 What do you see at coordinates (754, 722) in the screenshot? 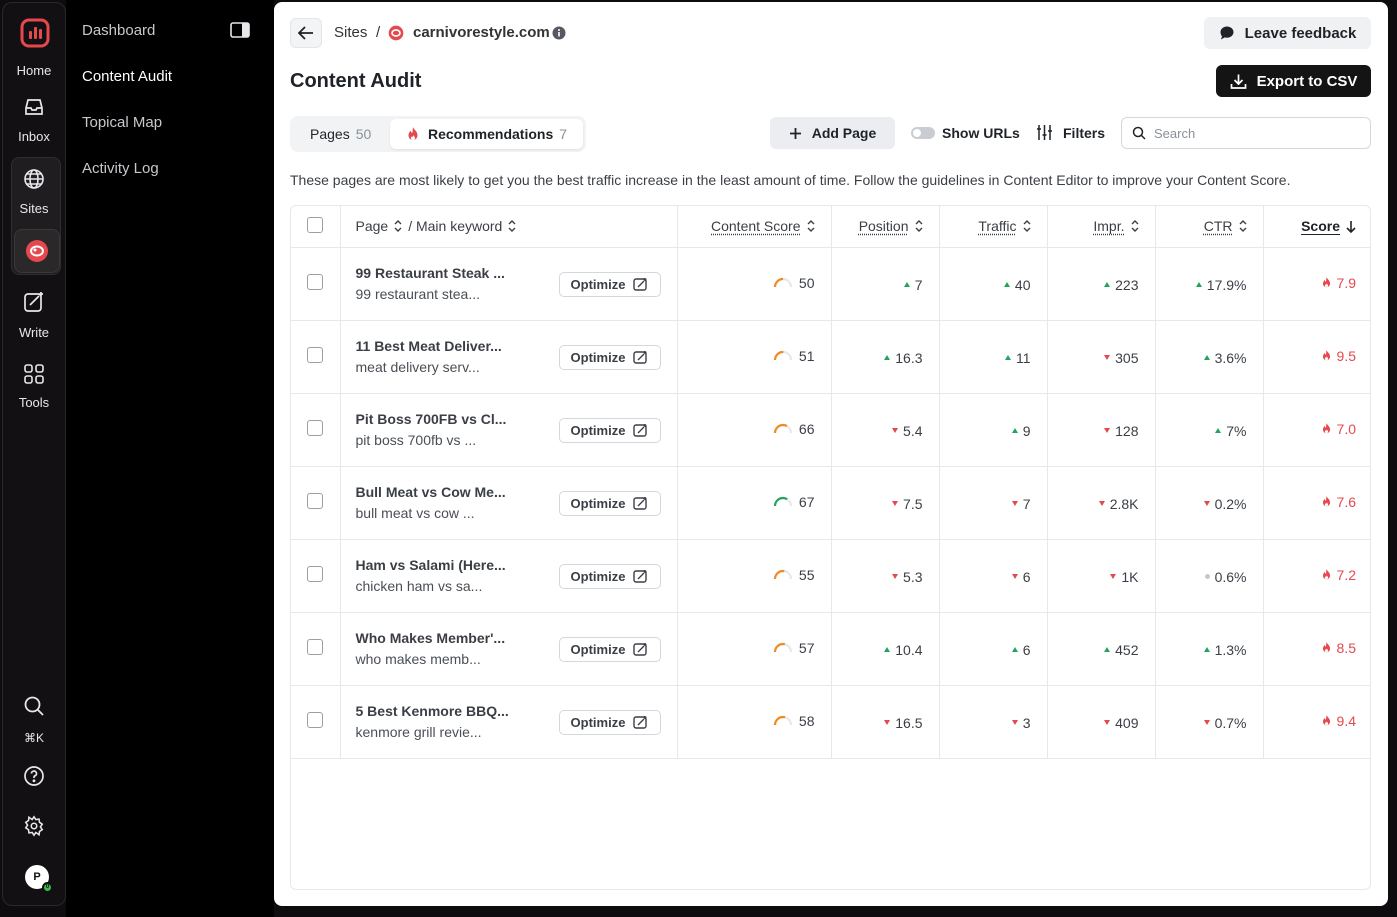
I see `content-score-cell: 58` at bounding box center [754, 722].